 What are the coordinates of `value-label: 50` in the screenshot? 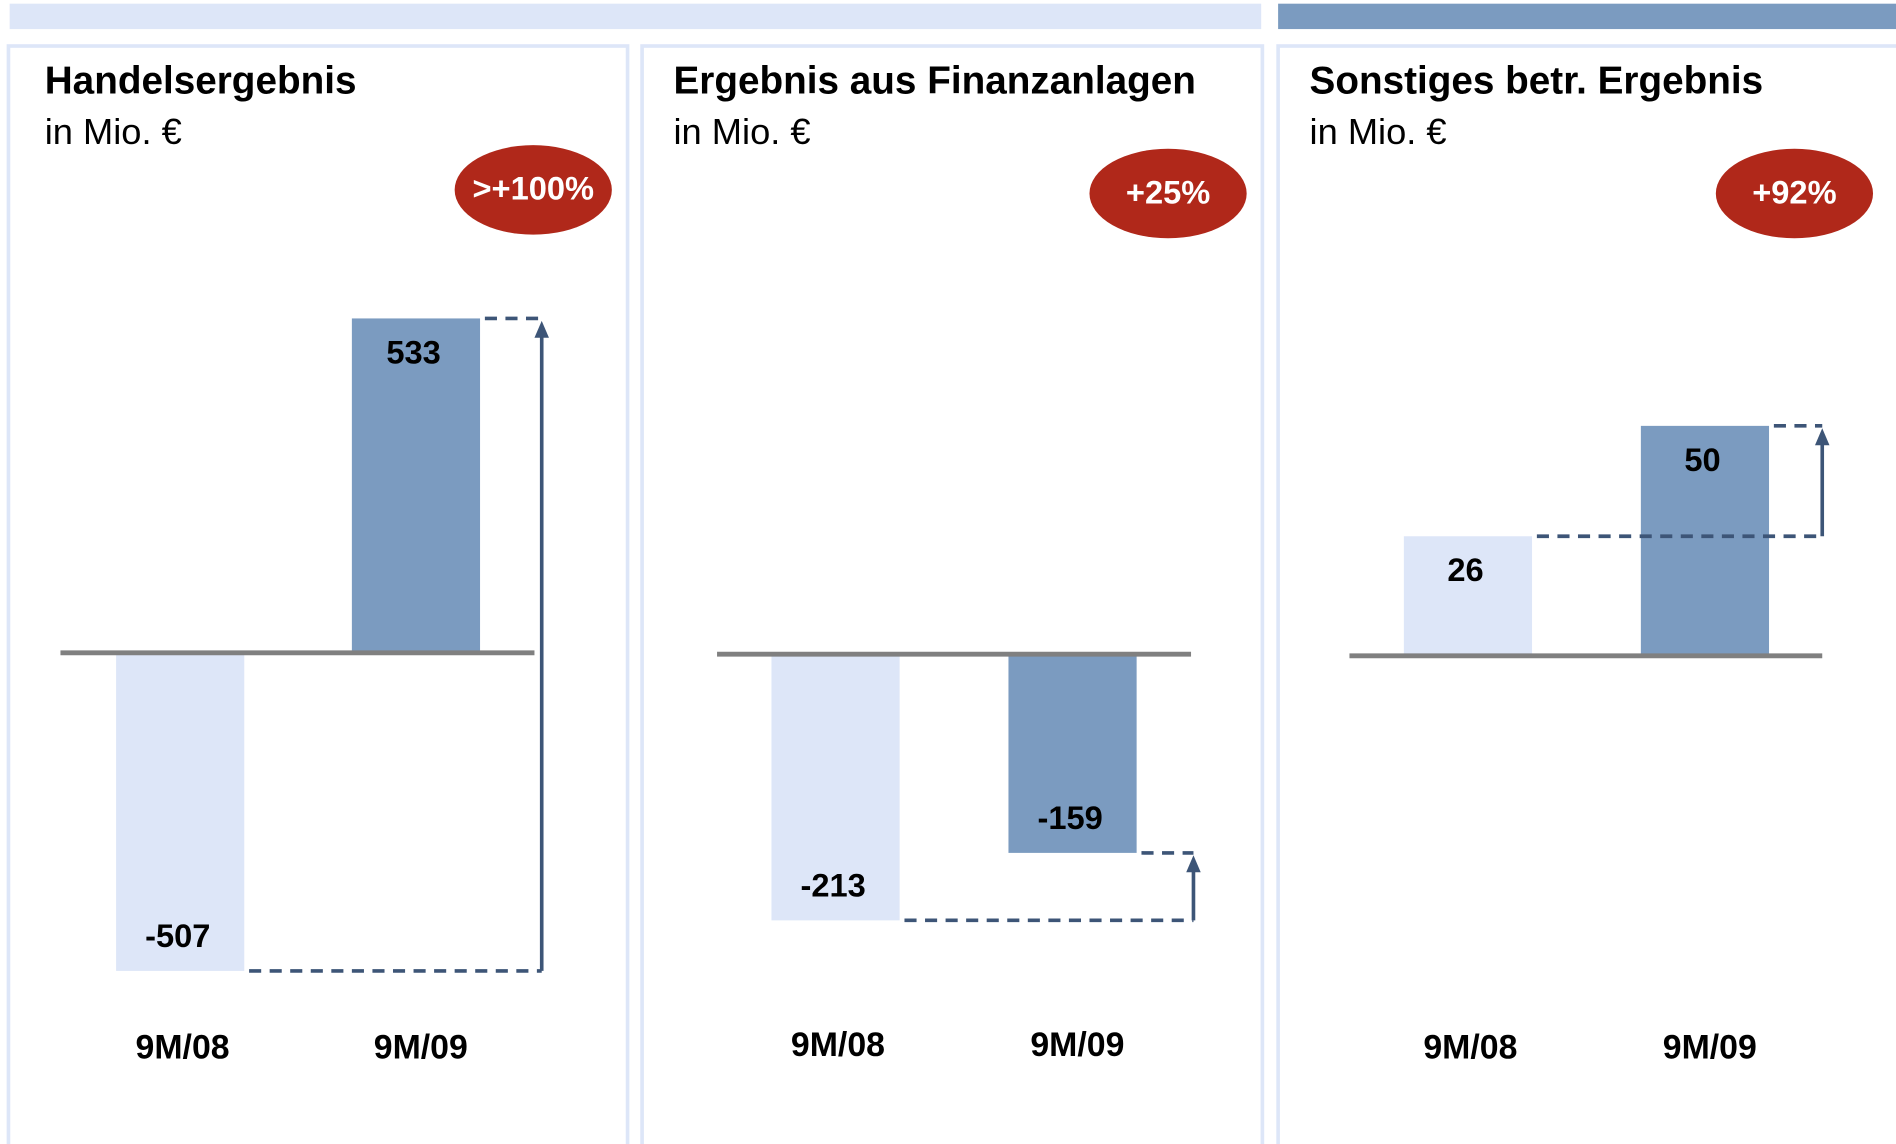 It's located at (1702, 459).